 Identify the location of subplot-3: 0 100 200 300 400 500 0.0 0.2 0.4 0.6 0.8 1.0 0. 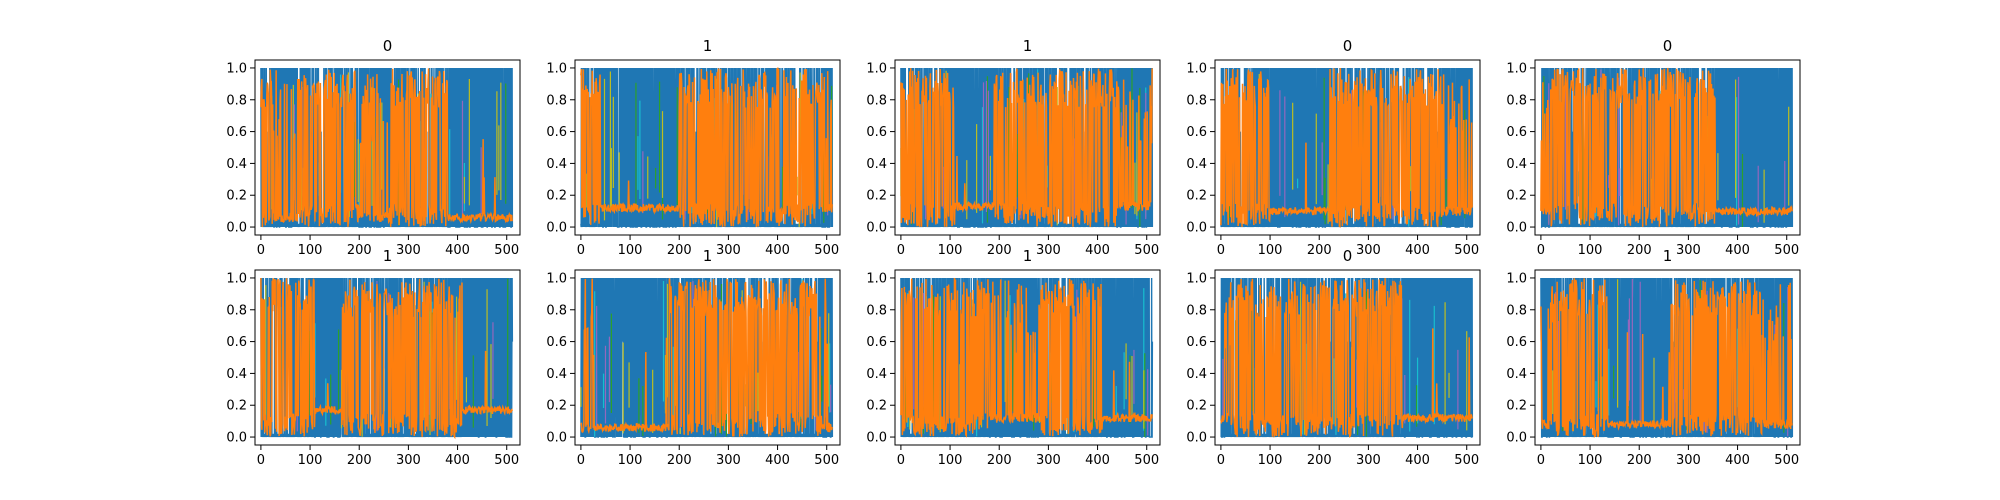
(1333, 147).